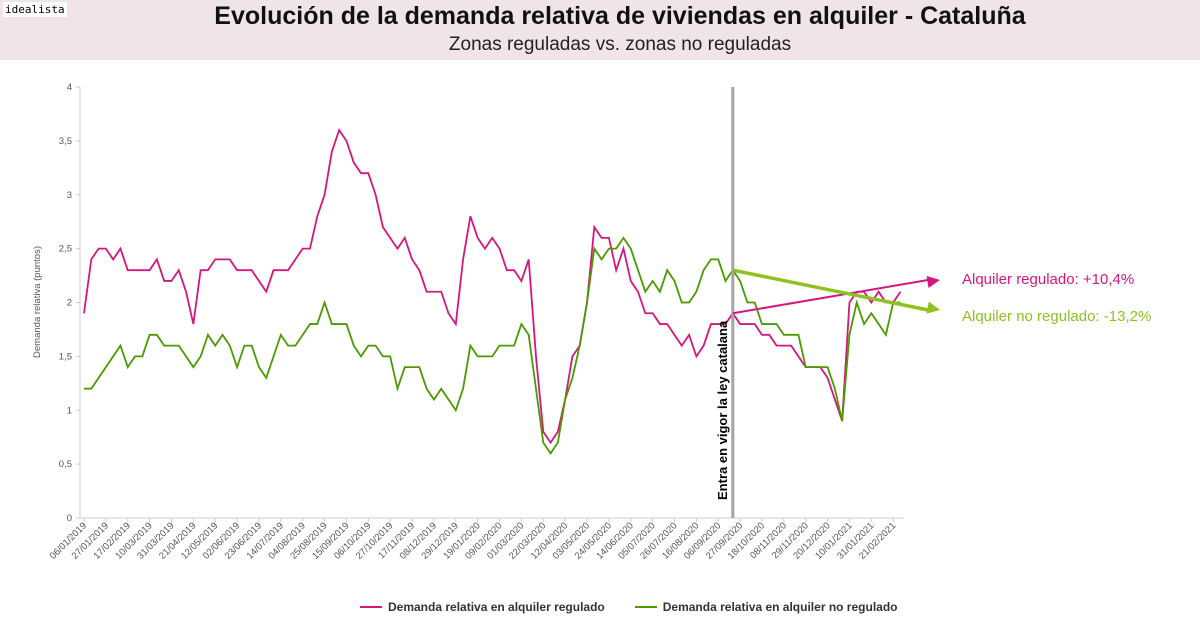 This screenshot has height=627, width=1200. What do you see at coordinates (933, 282) in the screenshot?
I see `trend-arrow-regulated-head` at bounding box center [933, 282].